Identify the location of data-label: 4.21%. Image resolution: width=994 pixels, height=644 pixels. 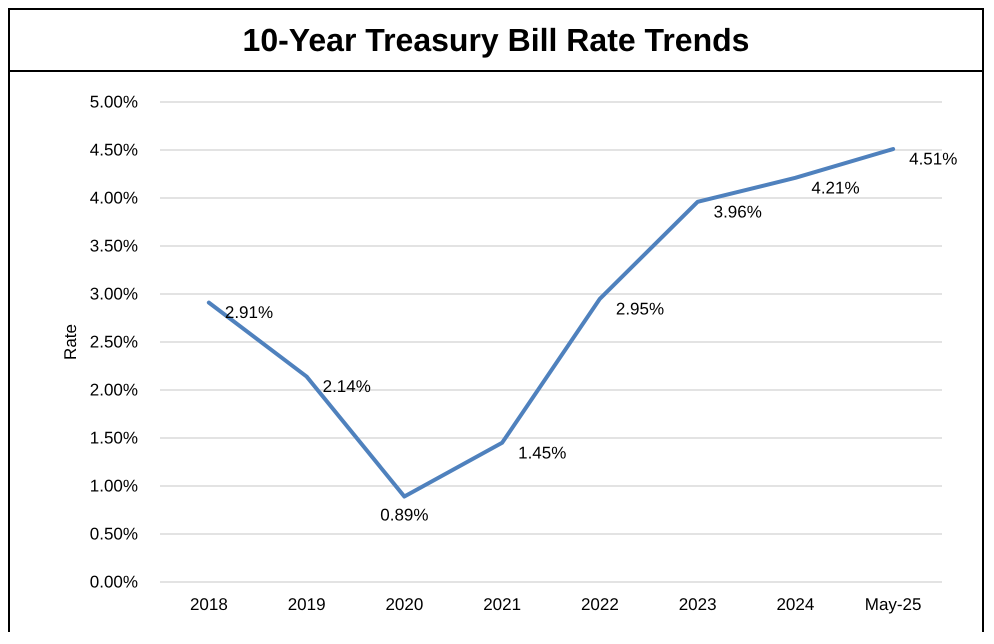
(835, 188).